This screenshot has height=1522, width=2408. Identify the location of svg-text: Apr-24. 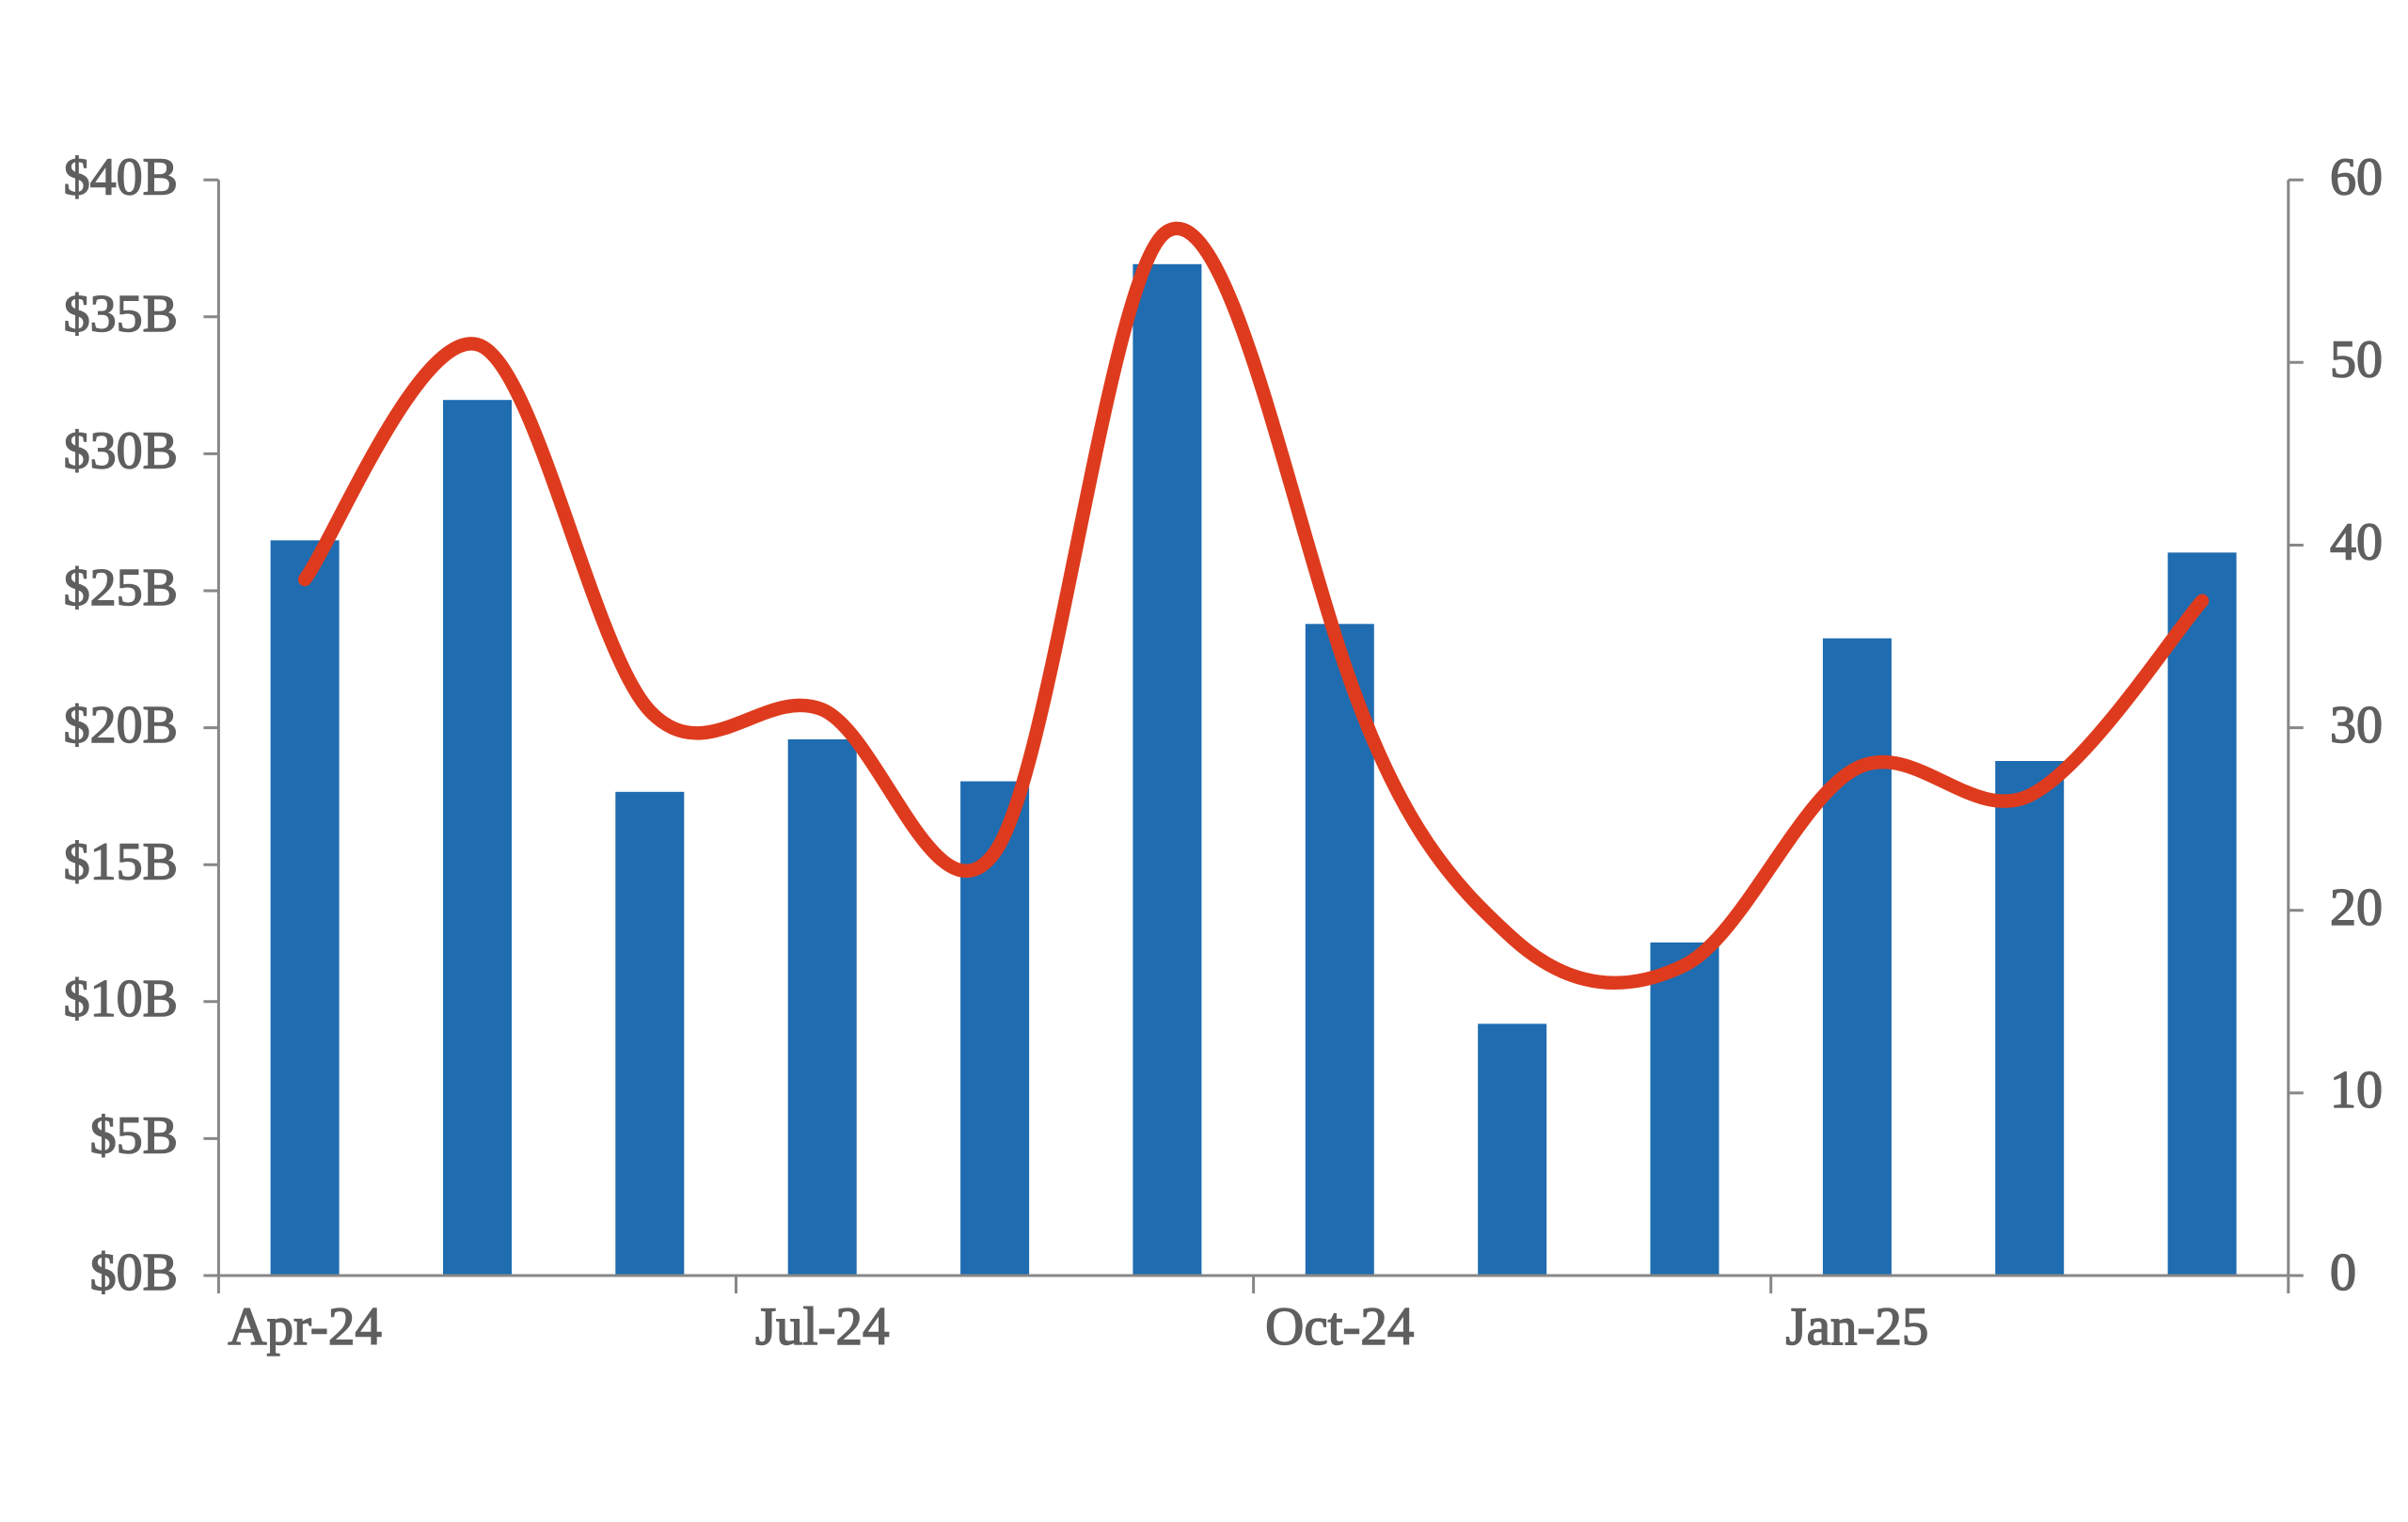
(305, 1327).